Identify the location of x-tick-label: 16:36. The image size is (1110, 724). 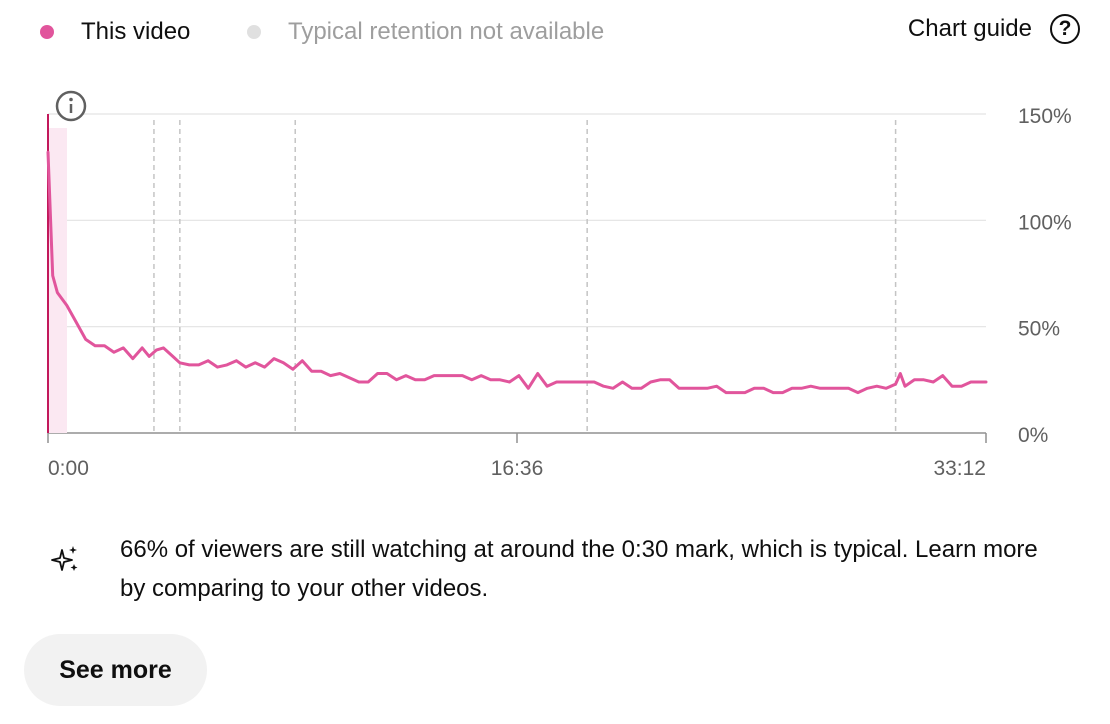
(517, 468).